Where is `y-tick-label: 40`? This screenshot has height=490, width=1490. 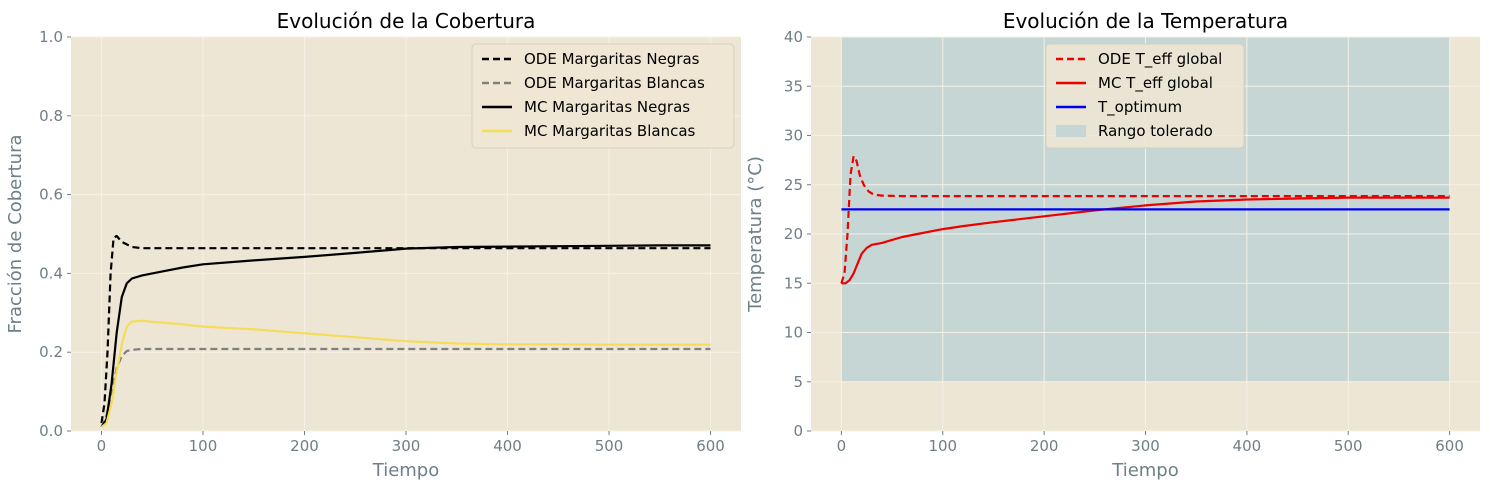
y-tick-label: 40 is located at coordinates (793, 37).